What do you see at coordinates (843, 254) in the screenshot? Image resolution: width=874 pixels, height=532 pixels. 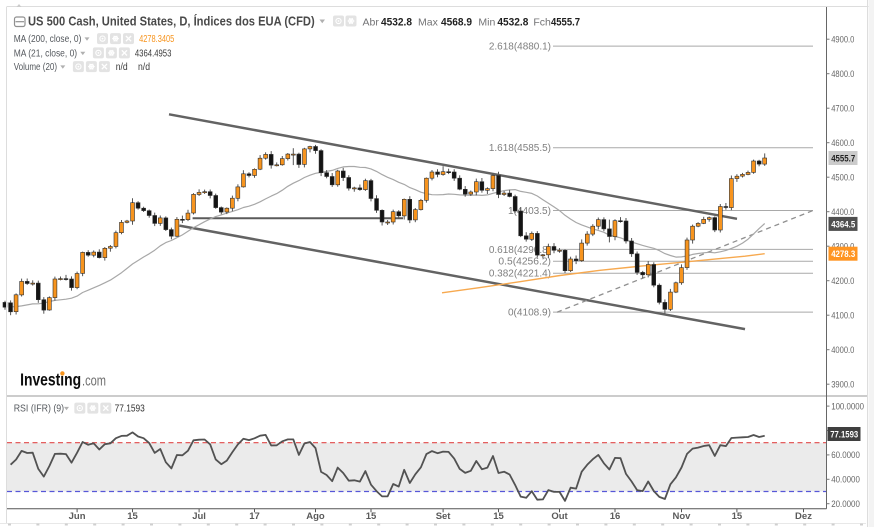 I see `svg-text: 4278.3` at bounding box center [843, 254].